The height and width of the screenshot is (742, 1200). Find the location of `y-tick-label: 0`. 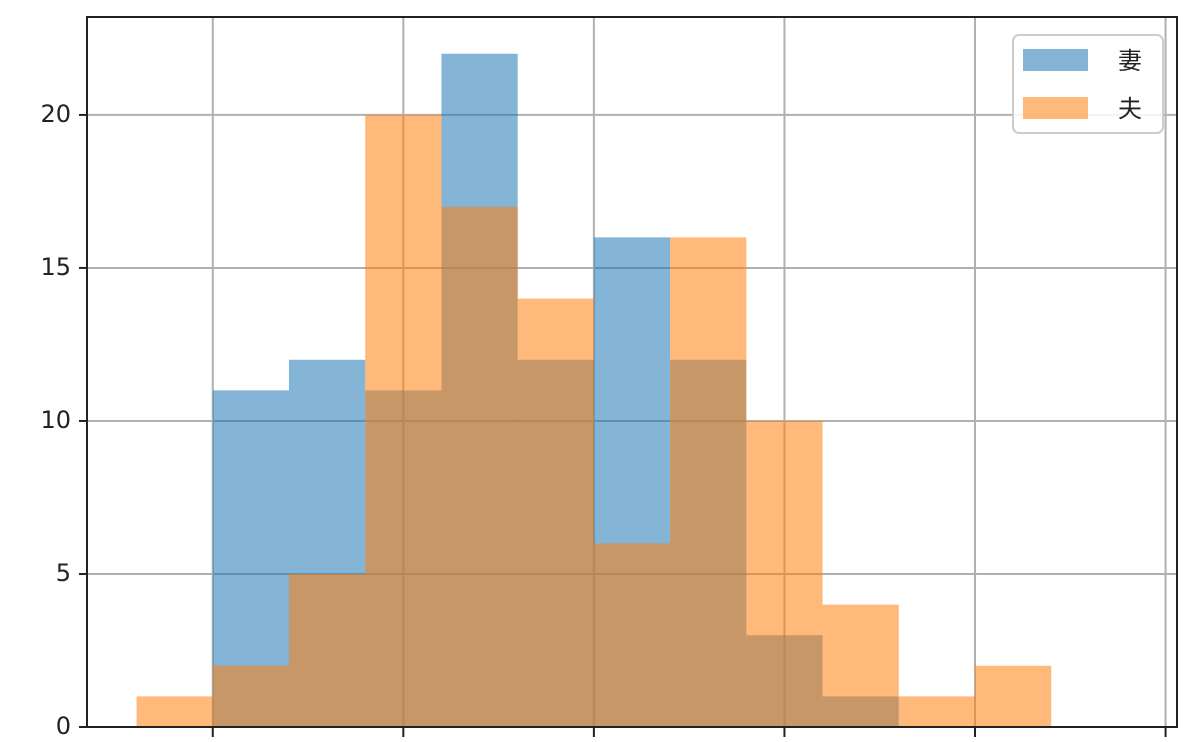

y-tick-label: 0 is located at coordinates (63, 726).